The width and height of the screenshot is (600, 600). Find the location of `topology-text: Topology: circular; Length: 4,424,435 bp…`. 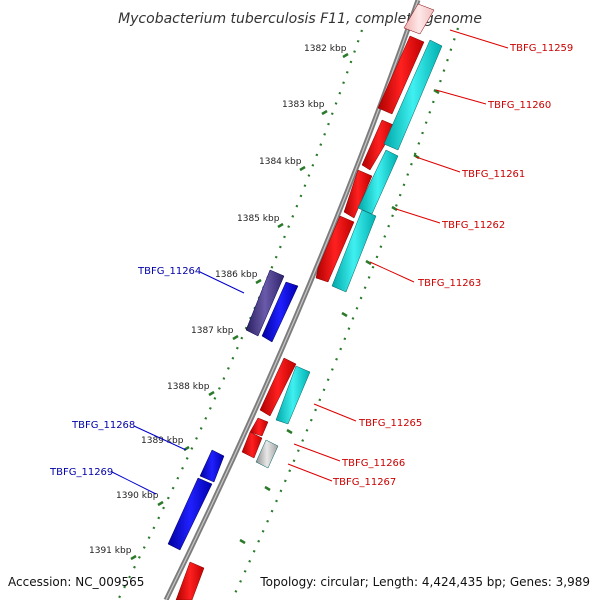

topology-text: Topology: circular; Length: 4,424,435 bp… is located at coordinates (424, 582).